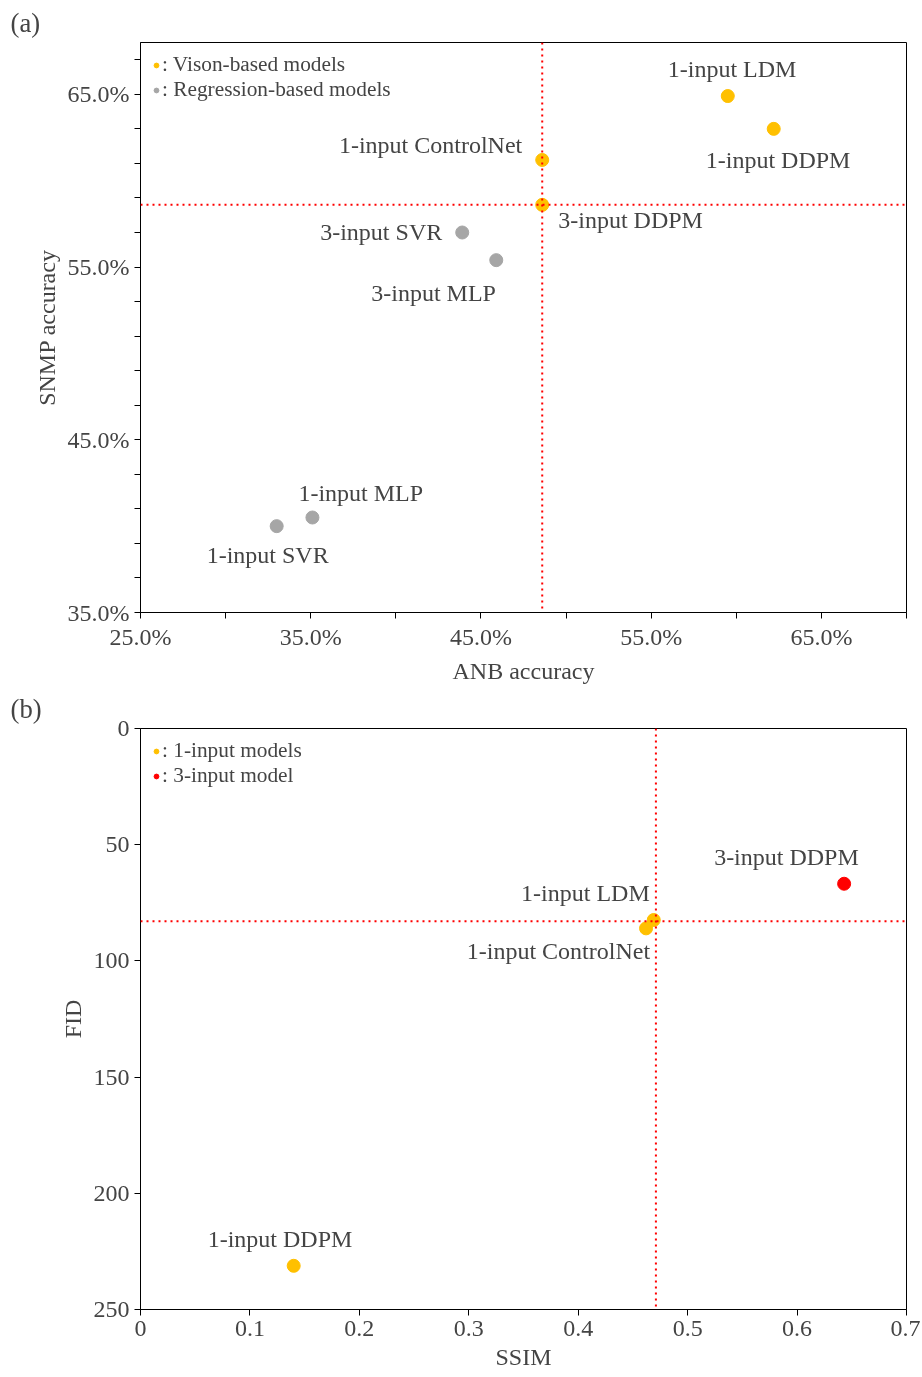 This screenshot has width=922, height=1377. Describe the element at coordinates (523, 670) in the screenshot. I see `x-axis-title: ANB accuracy` at that location.